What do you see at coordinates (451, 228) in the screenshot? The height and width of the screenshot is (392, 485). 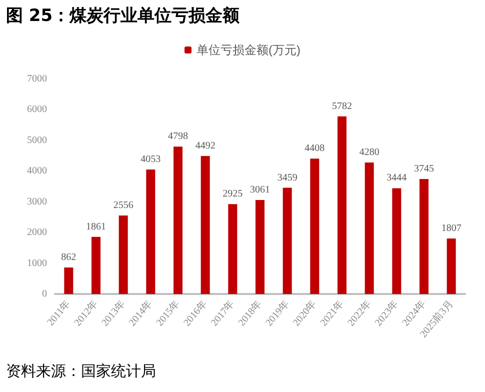 I see `data-label: 1807` at bounding box center [451, 228].